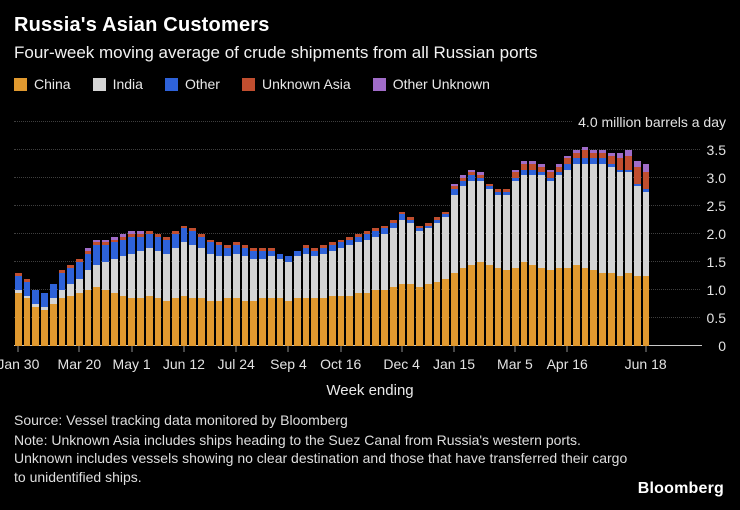 This screenshot has width=740, height=510. What do you see at coordinates (713, 206) in the screenshot?
I see `y-axis-label: 2.5` at bounding box center [713, 206].